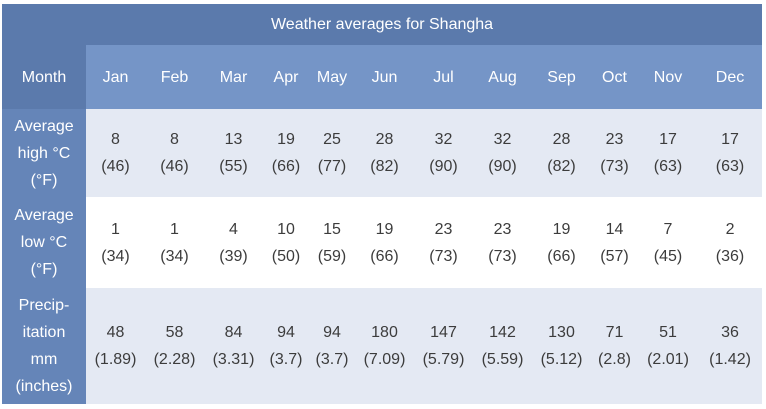  I want to click on cell-alt-value: (77), so click(332, 166).